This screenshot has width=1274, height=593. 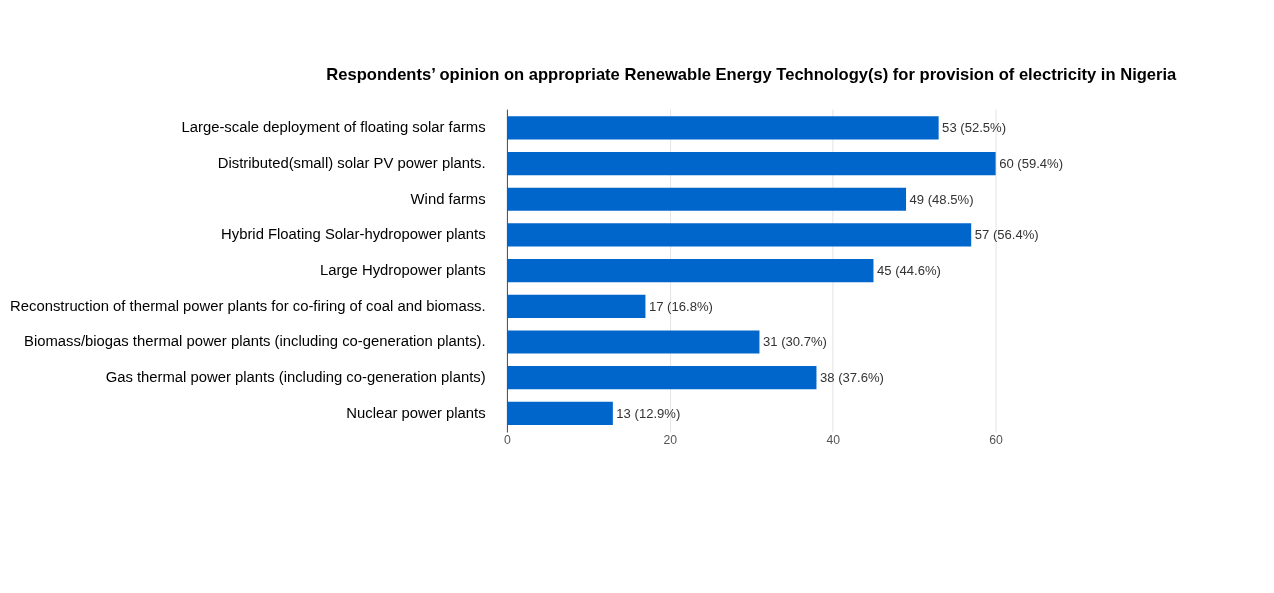 I want to click on x-tick-label: 40, so click(x=833, y=439).